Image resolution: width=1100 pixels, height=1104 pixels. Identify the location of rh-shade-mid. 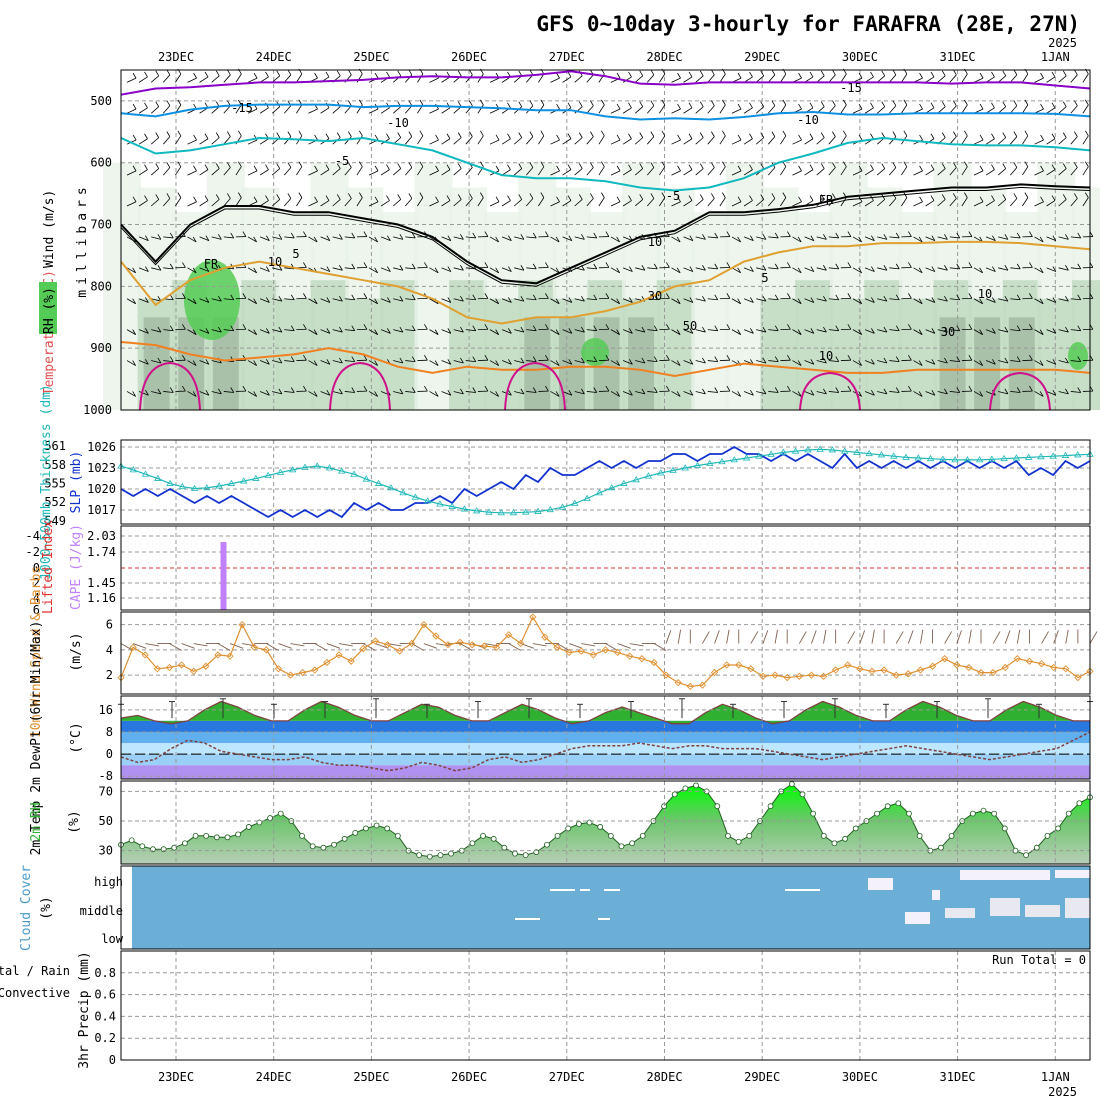
(503, 354).